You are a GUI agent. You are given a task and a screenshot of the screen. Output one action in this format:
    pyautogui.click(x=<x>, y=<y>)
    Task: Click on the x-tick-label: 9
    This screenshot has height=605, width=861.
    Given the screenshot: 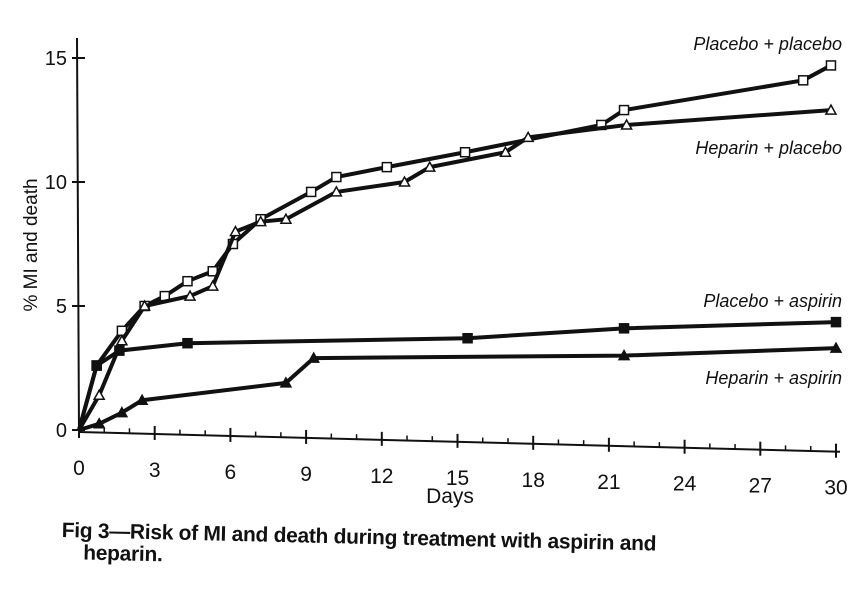 What is the action you would take?
    pyautogui.click(x=306, y=474)
    